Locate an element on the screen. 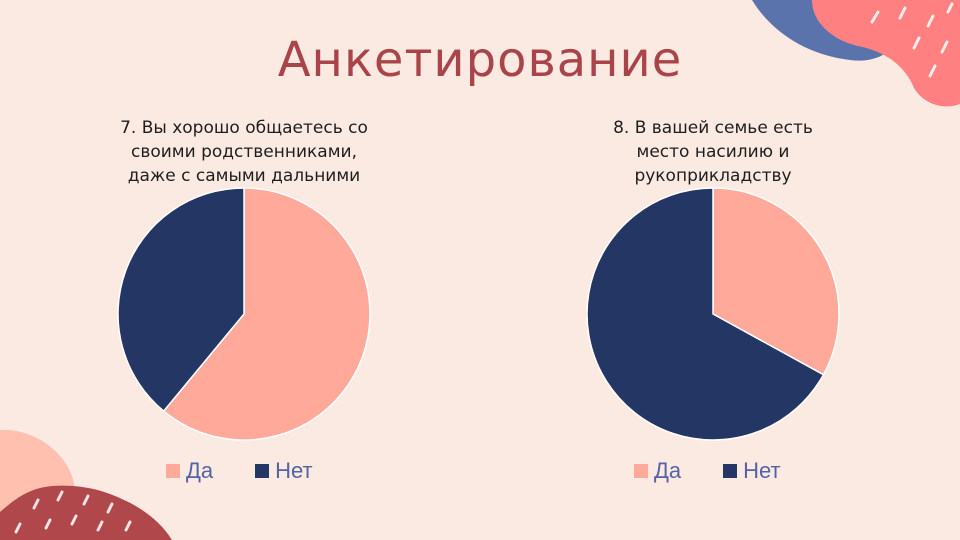 The width and height of the screenshot is (960, 540). deco-blob-coral is located at coordinates (886, 53).